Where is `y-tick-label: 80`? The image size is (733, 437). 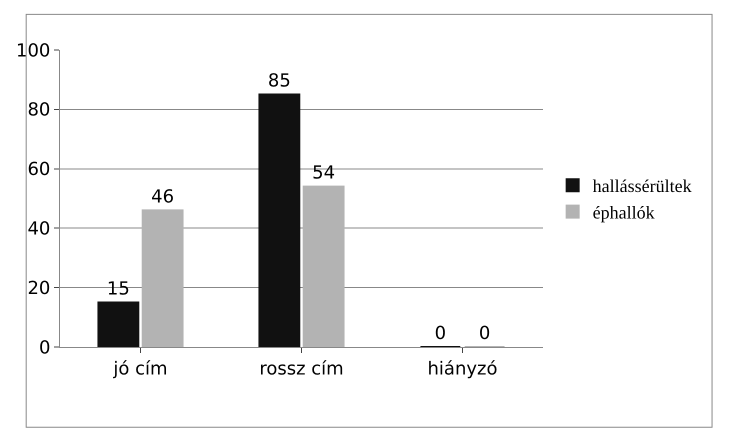
y-tick-label: 80 is located at coordinates (38, 110).